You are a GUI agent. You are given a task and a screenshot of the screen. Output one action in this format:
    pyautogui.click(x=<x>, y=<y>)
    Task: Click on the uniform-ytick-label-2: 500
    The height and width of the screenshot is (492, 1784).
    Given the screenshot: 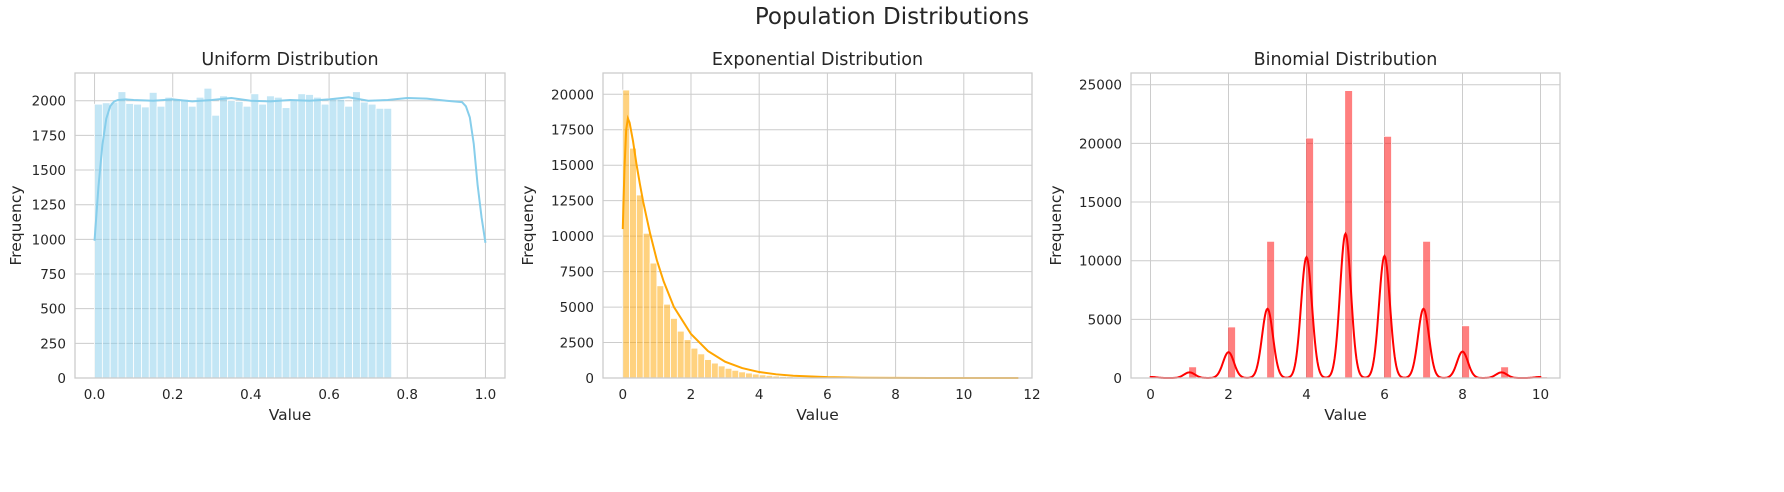 What is the action you would take?
    pyautogui.click(x=53, y=310)
    